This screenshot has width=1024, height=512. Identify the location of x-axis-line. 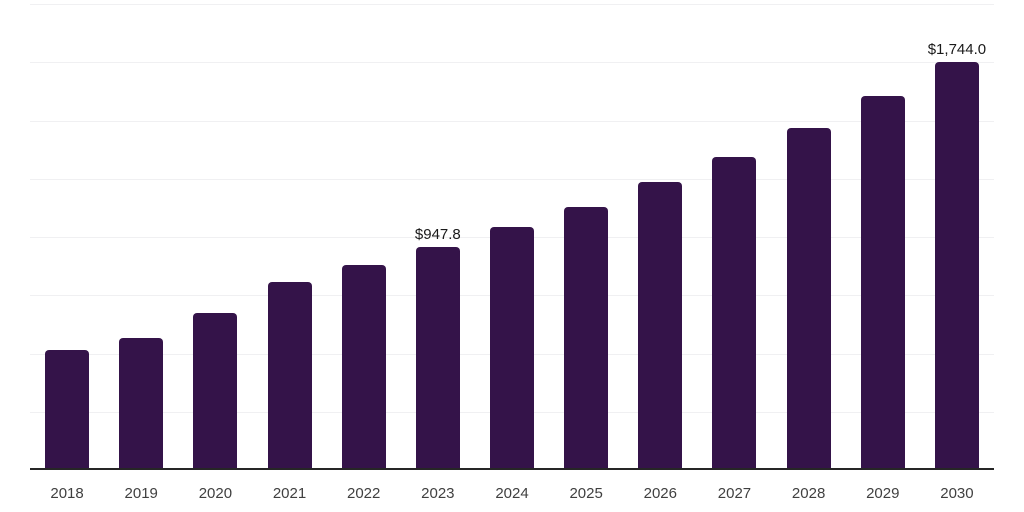
(512, 469).